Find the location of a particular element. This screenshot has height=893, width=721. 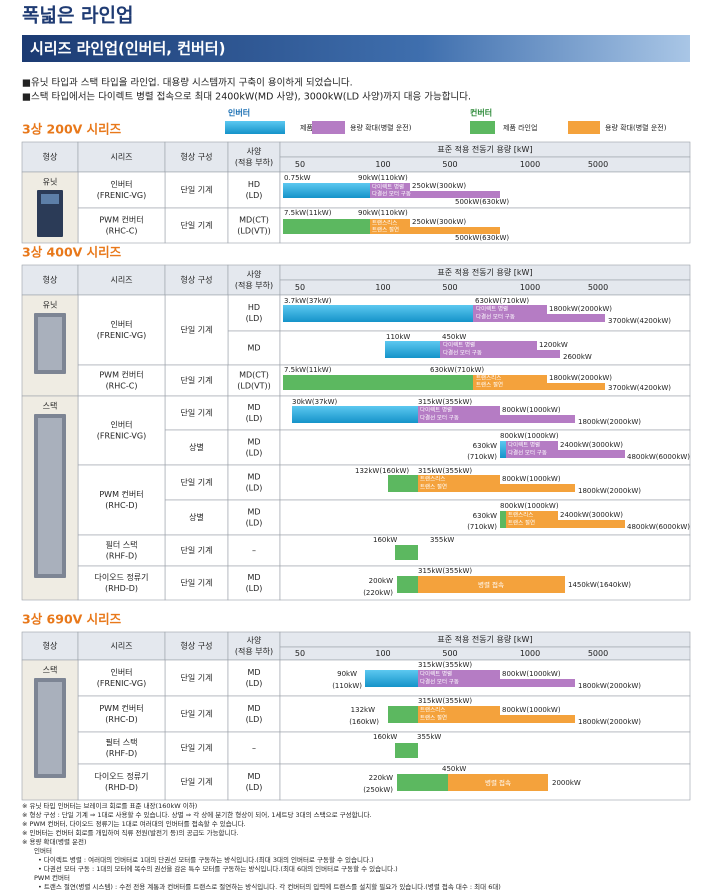

capacity-label: 다이렉트 병렬 is located at coordinates (524, 445).